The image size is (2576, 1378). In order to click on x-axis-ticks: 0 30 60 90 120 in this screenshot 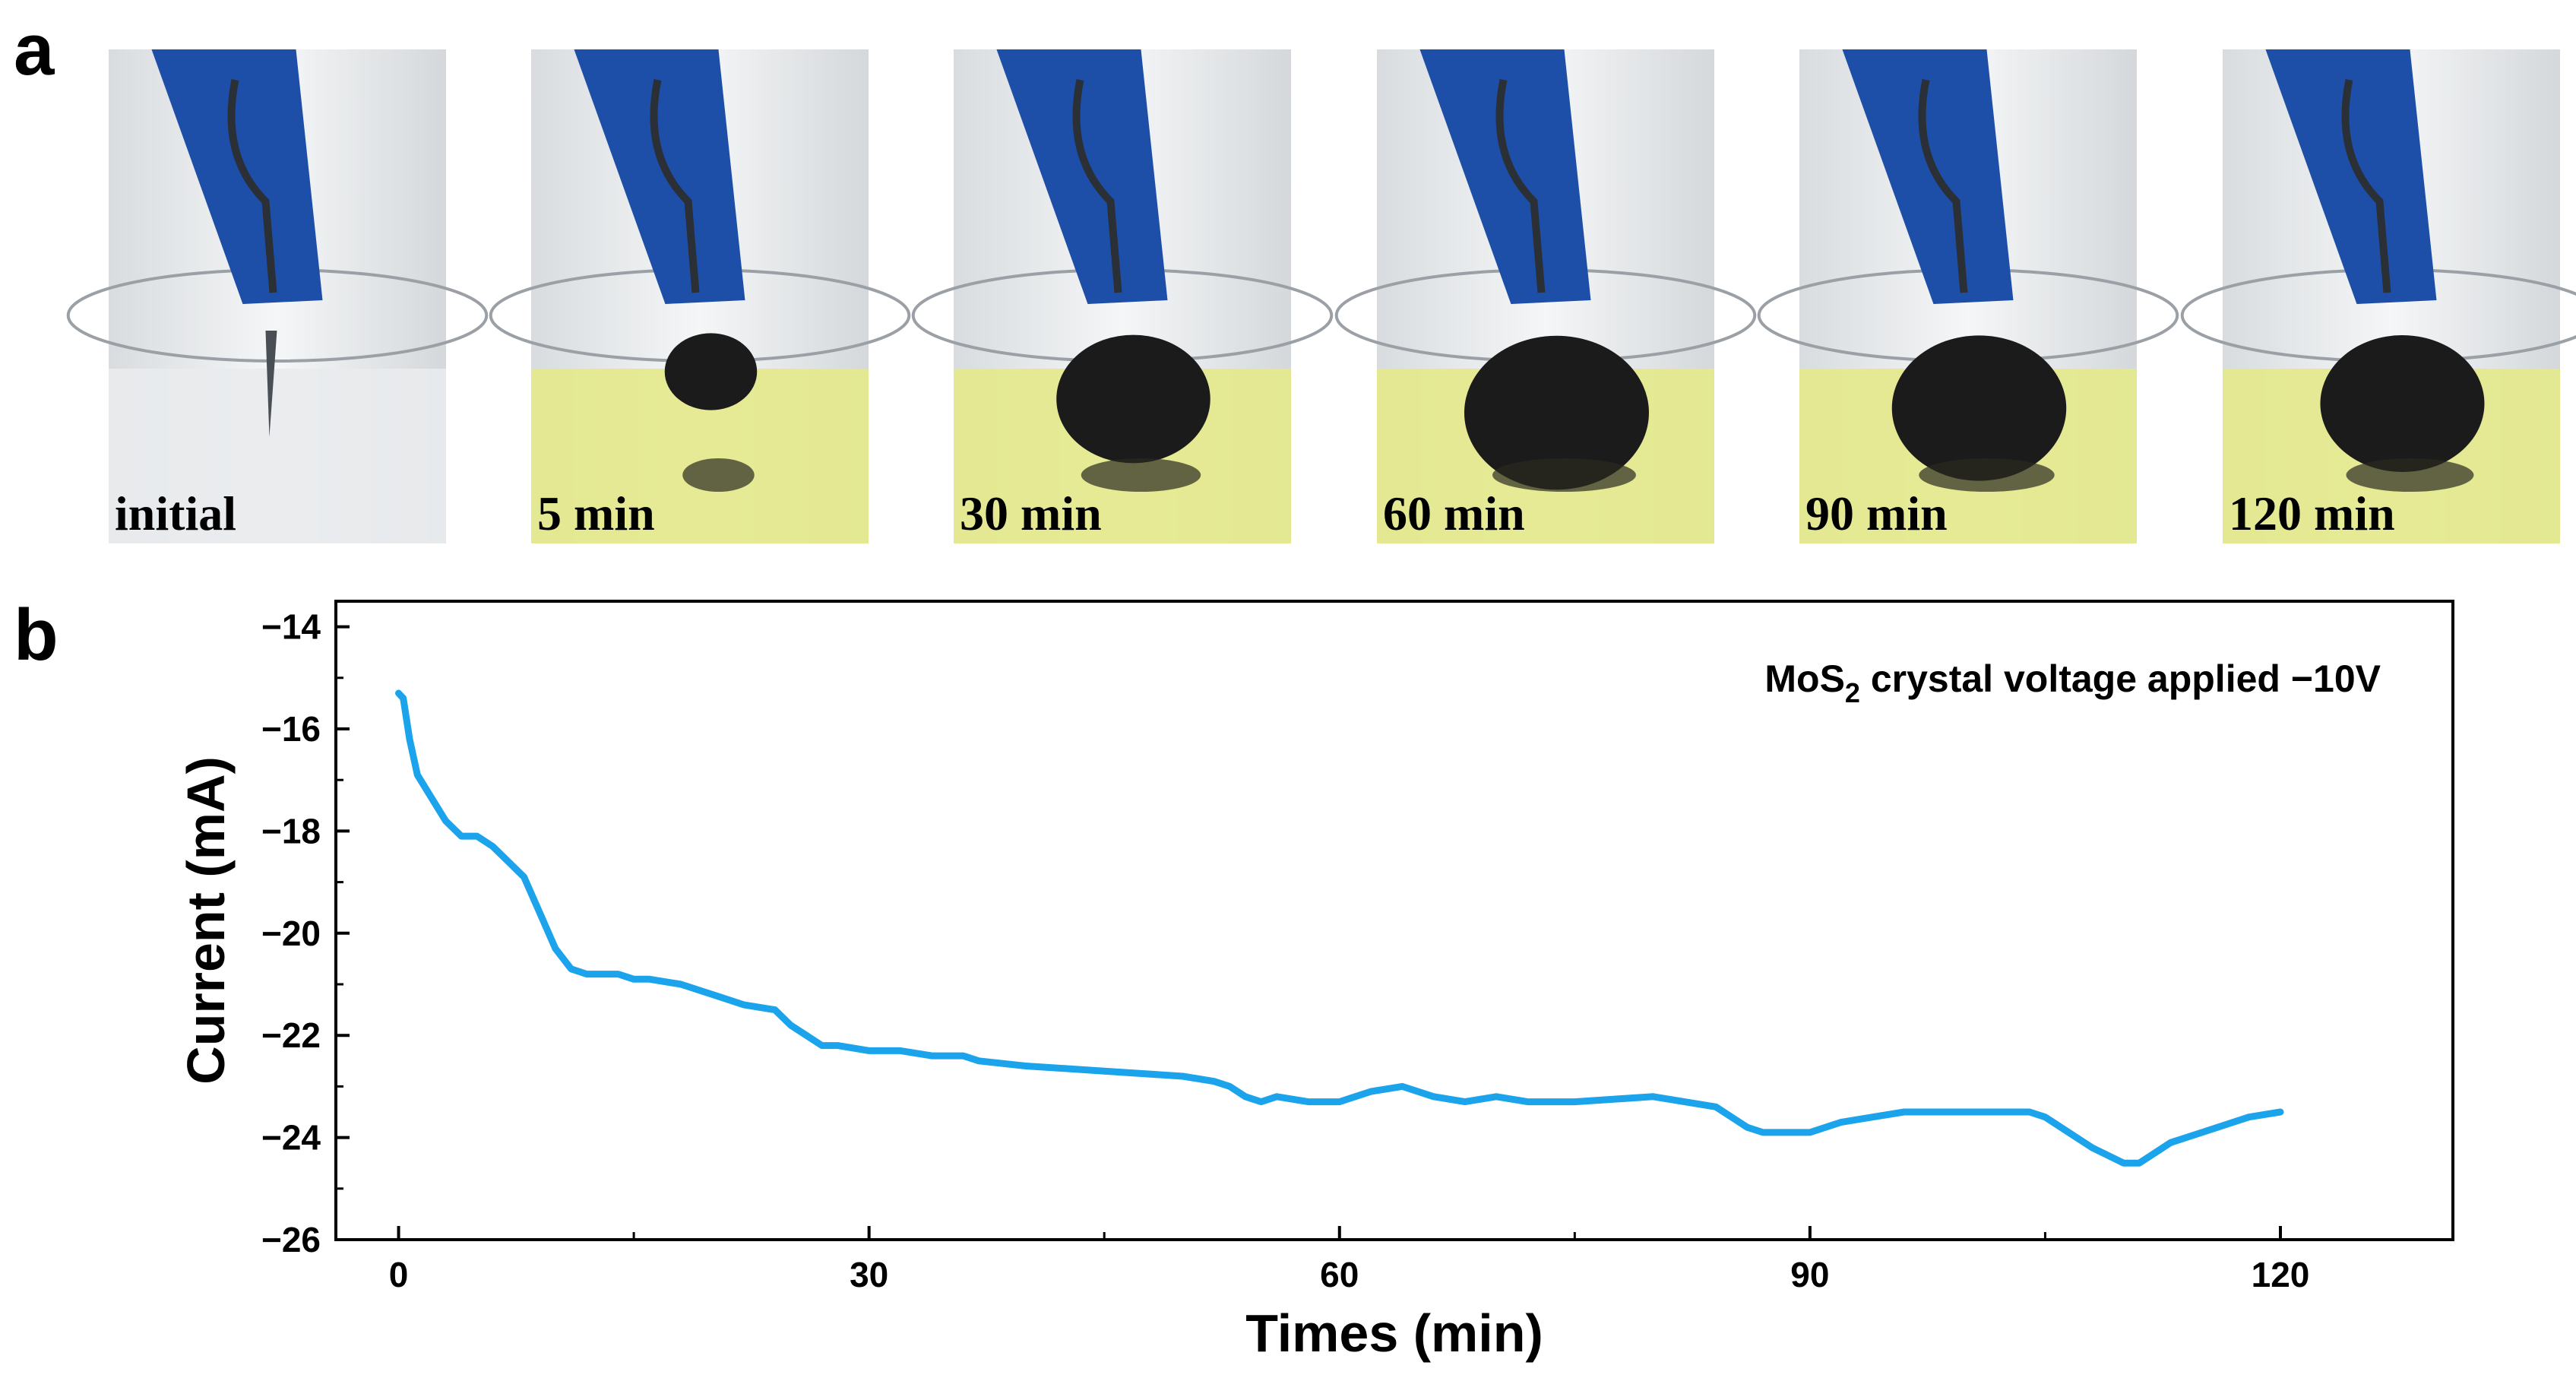, I will do `click(1349, 1260)`.